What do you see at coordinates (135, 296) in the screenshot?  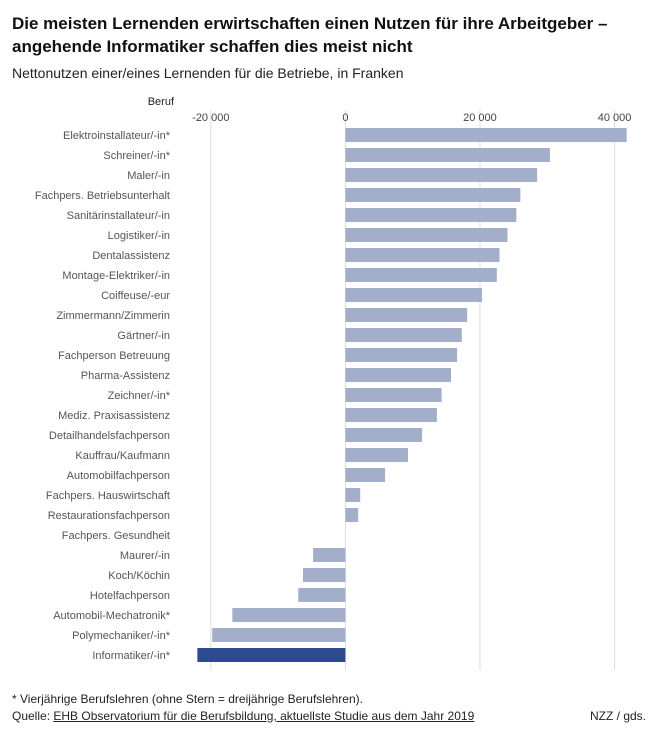 I see `category-label: Coiffeuse/-eur` at bounding box center [135, 296].